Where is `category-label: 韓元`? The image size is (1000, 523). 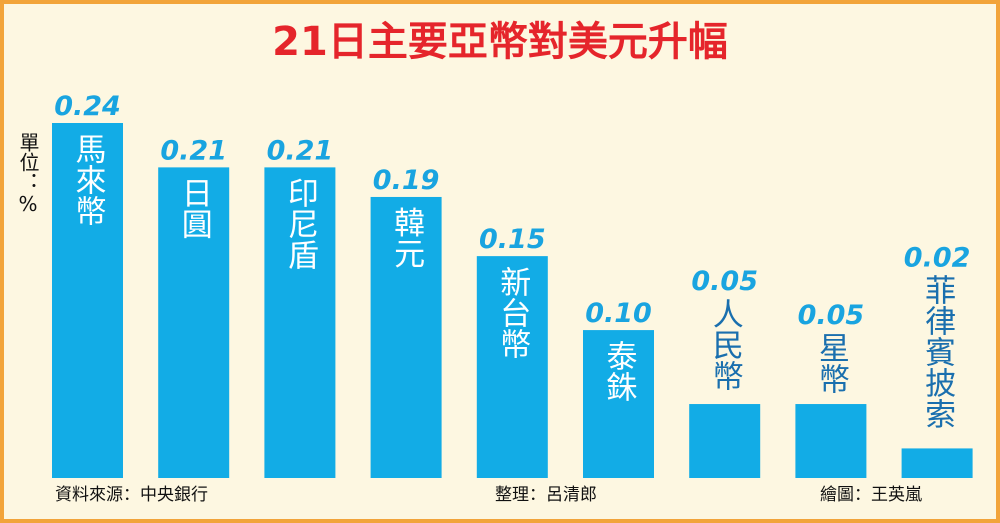
category-label: 韓元 is located at coordinates (406, 238).